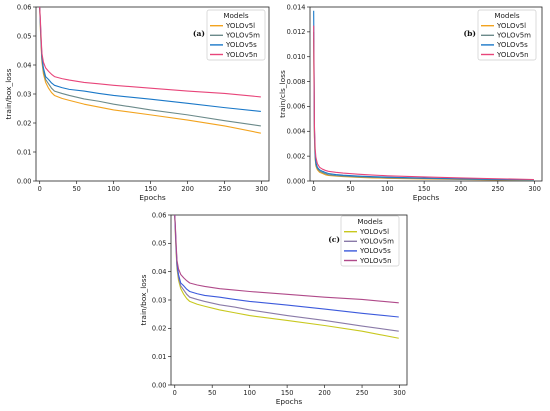  What do you see at coordinates (296, 57) in the screenshot?
I see `y-tick-label: 0.010` at bounding box center [296, 57].